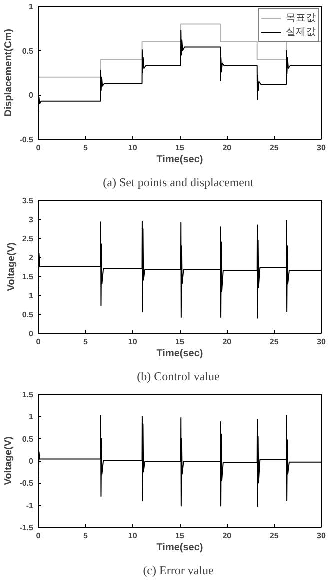  What do you see at coordinates (301, 32) in the screenshot?
I see `legend-label: 실제값` at bounding box center [301, 32].